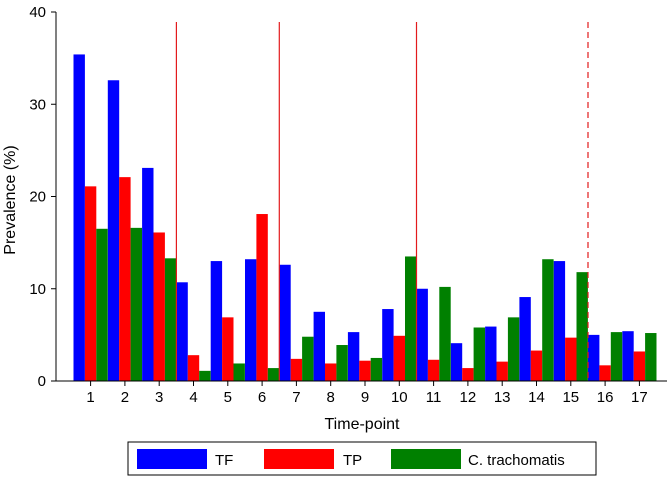 This screenshot has height=477, width=672. Describe the element at coordinates (331, 397) in the screenshot. I see `x-tick-label-8: 8` at that location.